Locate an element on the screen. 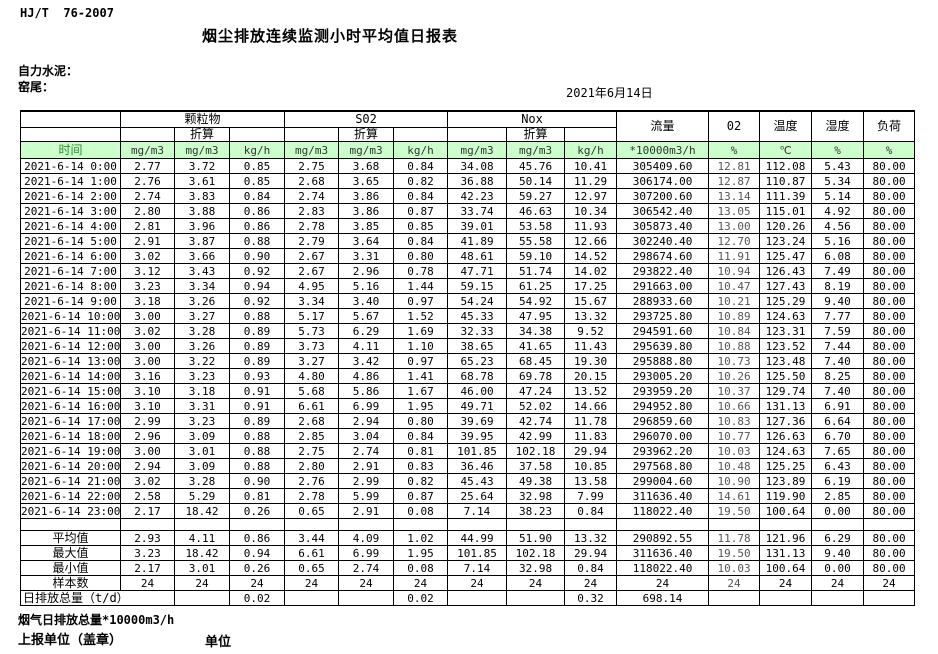  value-cell: 307200.60 is located at coordinates (663, 196).